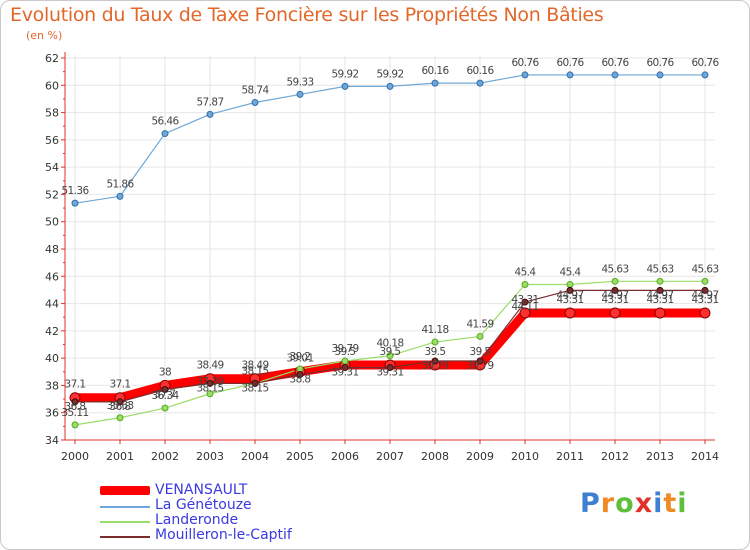 The height and width of the screenshot is (550, 750). Describe the element at coordinates (608, 503) in the screenshot. I see `logo-letter: r` at that location.